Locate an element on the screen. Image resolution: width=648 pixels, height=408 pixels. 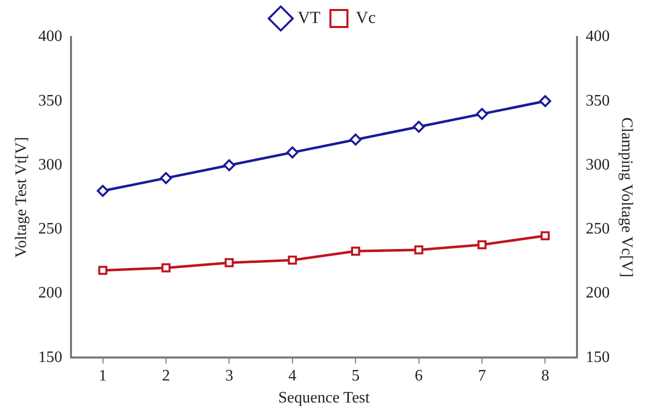
x-tick-label: 4 is located at coordinates (292, 375).